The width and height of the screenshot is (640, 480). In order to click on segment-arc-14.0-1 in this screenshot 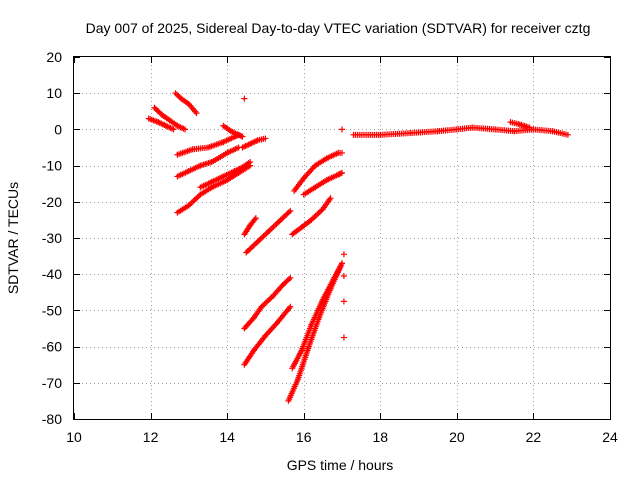, I will do `click(233, 131)`.